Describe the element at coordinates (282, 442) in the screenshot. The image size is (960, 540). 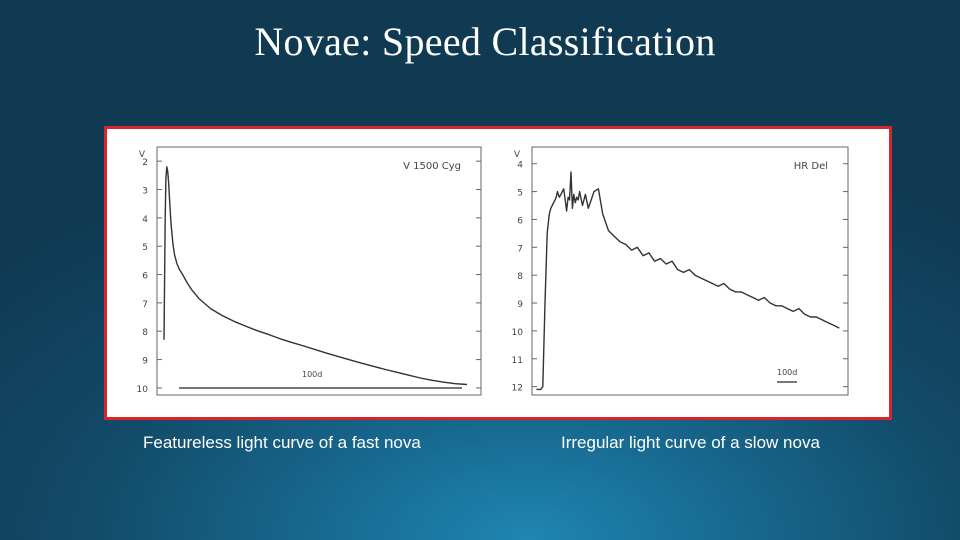
I see `caption-fast-nova: Featureless light curve of a fast nova` at that location.